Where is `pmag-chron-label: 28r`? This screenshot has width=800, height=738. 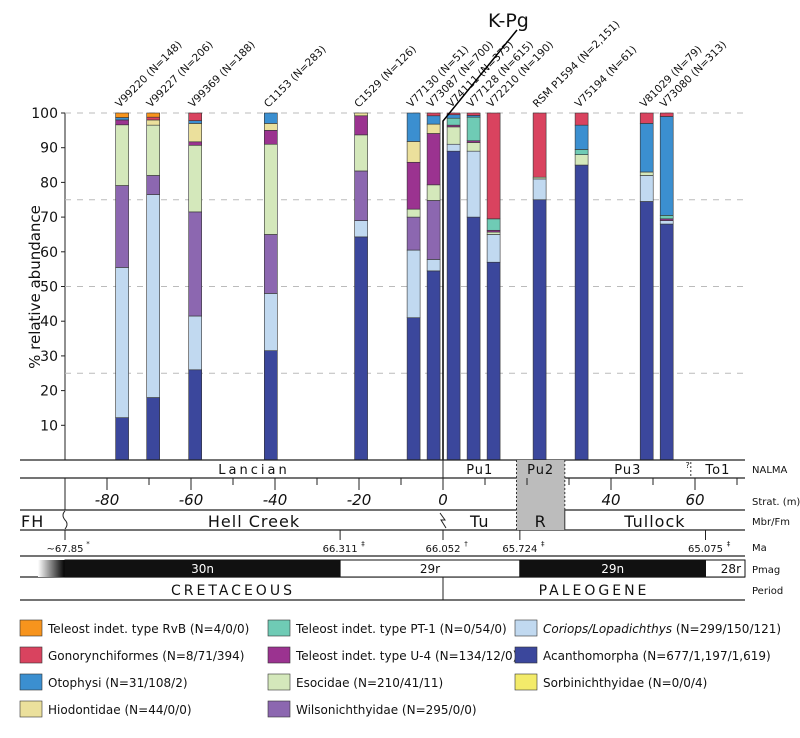 pmag-chron-label: 28r is located at coordinates (731, 569).